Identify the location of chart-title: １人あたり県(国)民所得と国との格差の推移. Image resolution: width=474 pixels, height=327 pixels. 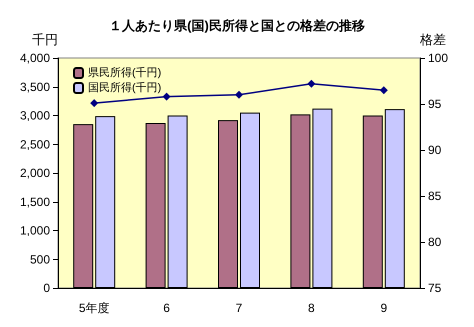
(237, 25).